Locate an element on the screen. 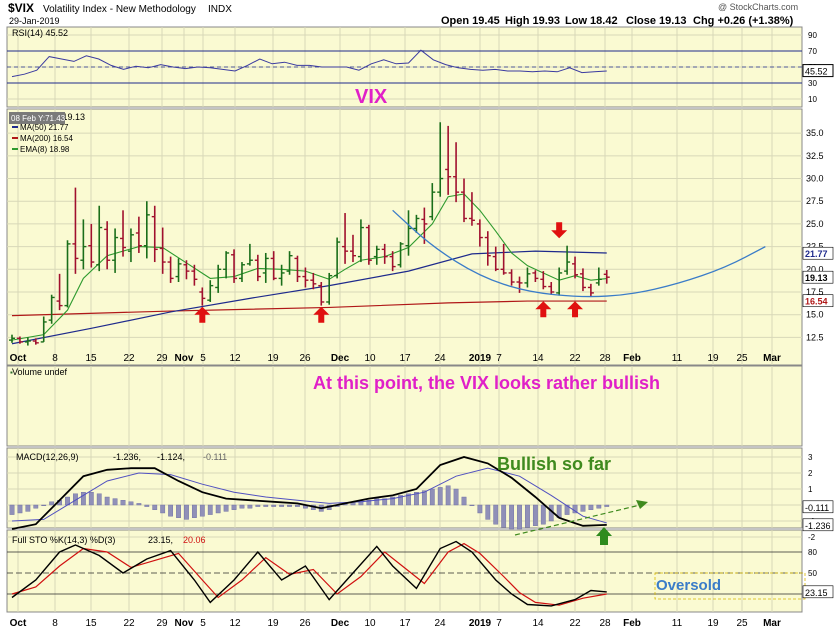 The height and width of the screenshot is (634, 834). x-tick-label: 7 is located at coordinates (499, 358).